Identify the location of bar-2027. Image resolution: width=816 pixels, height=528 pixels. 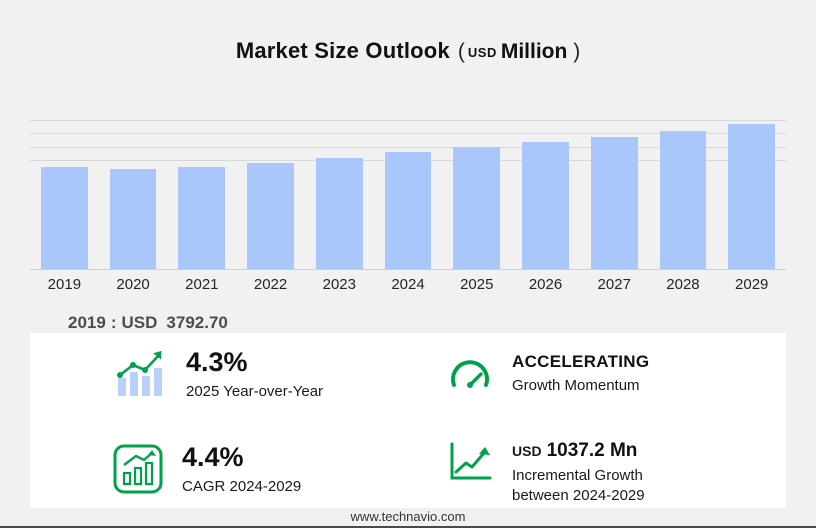
(614, 202).